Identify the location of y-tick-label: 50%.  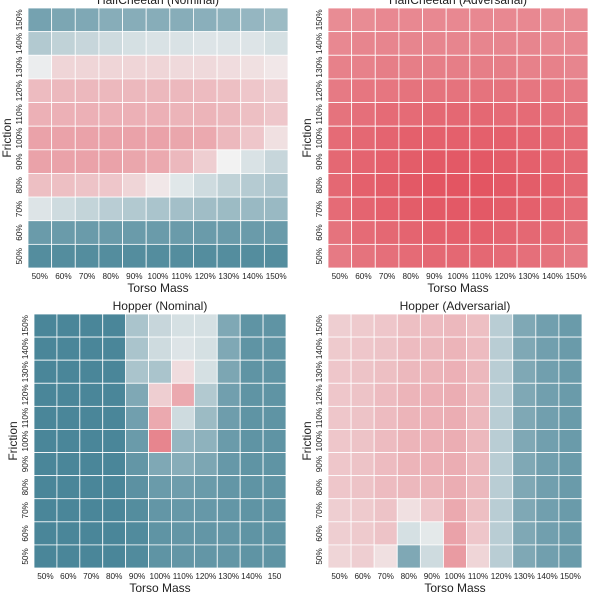
(319, 256).